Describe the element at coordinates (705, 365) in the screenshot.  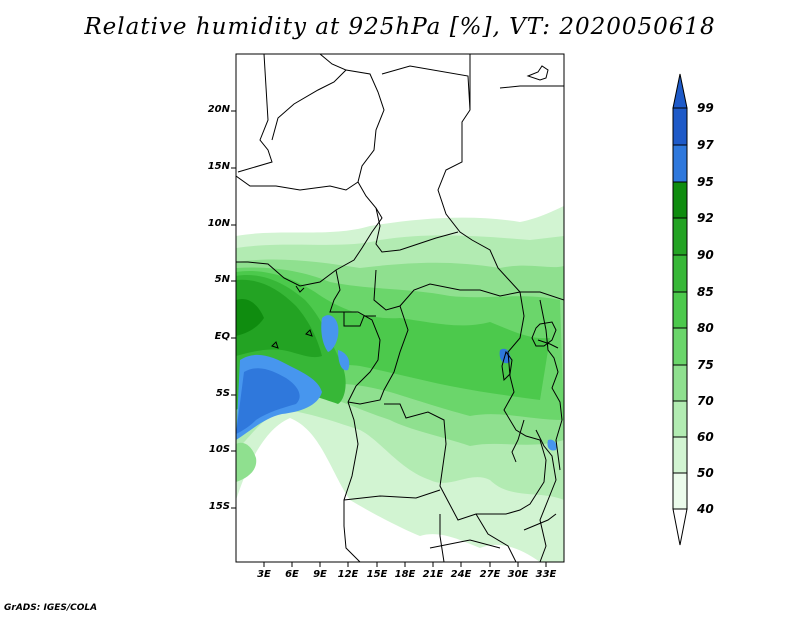
I see `colorbar-label-75: 75` at that location.